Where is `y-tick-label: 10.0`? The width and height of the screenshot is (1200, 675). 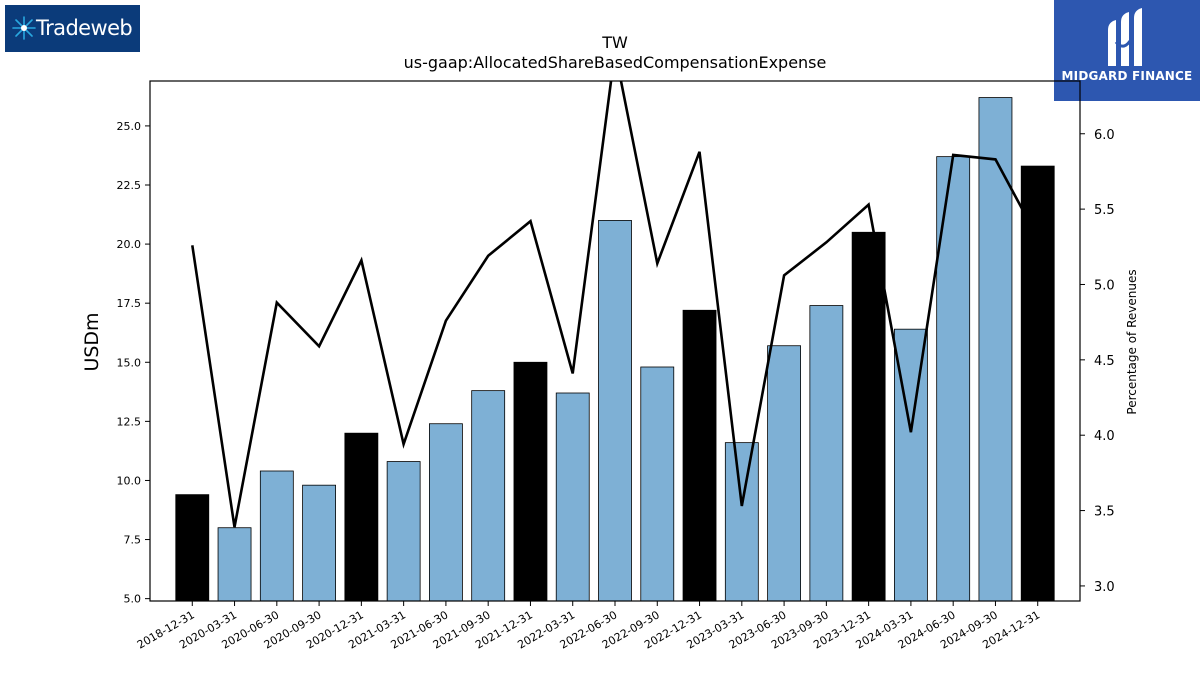
y-tick-label: 10.0 is located at coordinates (129, 480).